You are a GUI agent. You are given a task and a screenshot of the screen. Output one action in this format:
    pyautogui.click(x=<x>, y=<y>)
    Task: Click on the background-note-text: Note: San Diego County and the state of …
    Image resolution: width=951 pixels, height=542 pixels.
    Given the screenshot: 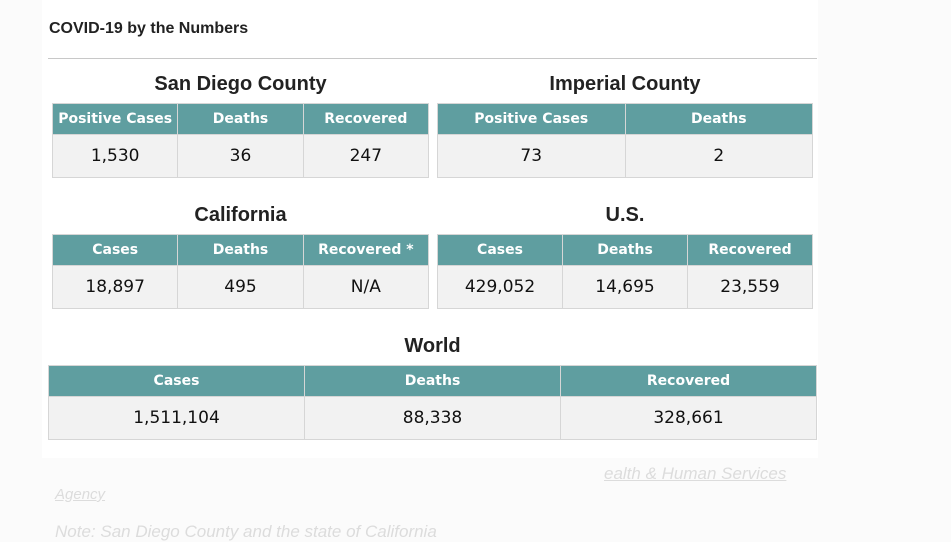 What is the action you would take?
    pyautogui.click(x=246, y=531)
    